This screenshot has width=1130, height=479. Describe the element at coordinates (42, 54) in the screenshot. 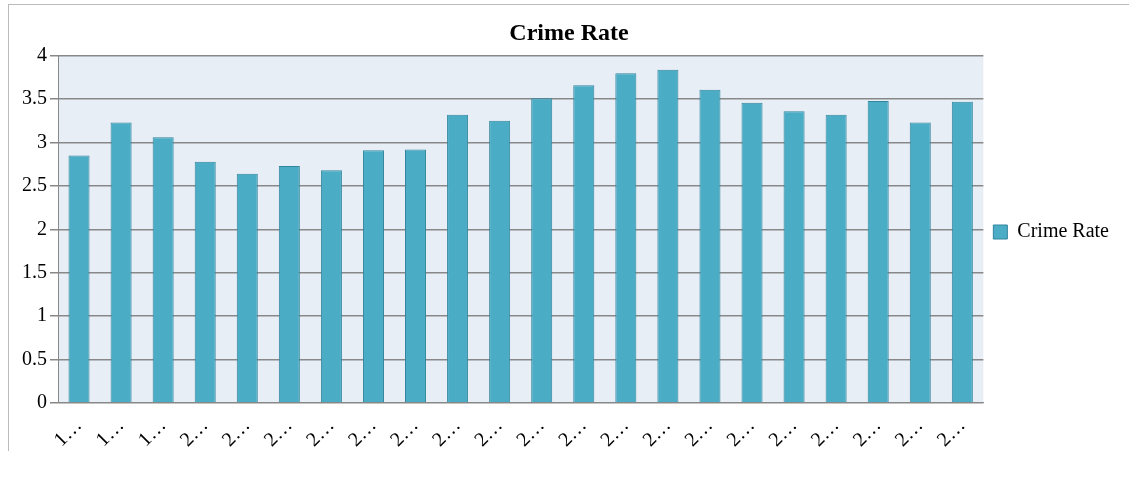

I see `y-tick-label: 4` at that location.